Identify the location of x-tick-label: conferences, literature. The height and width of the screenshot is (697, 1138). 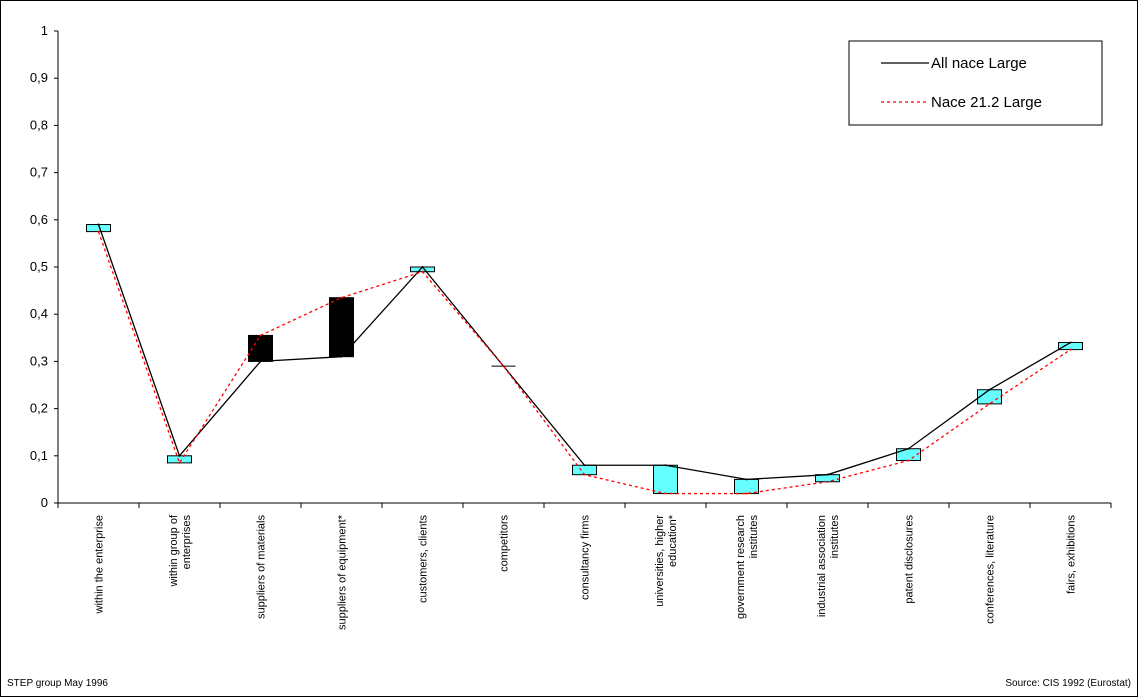
(991, 569).